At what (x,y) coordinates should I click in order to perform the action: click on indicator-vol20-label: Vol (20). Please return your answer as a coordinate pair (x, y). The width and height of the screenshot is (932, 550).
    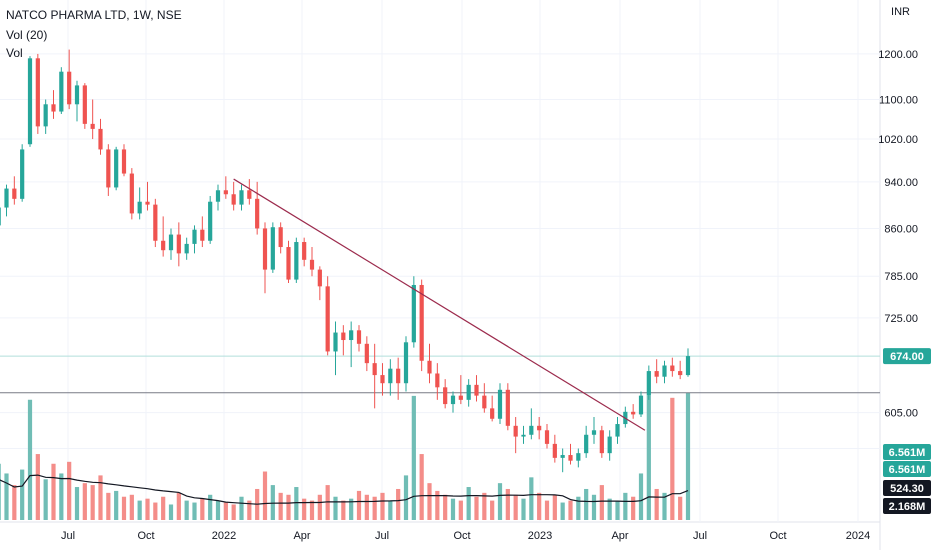
    Looking at the image, I should click on (27, 35).